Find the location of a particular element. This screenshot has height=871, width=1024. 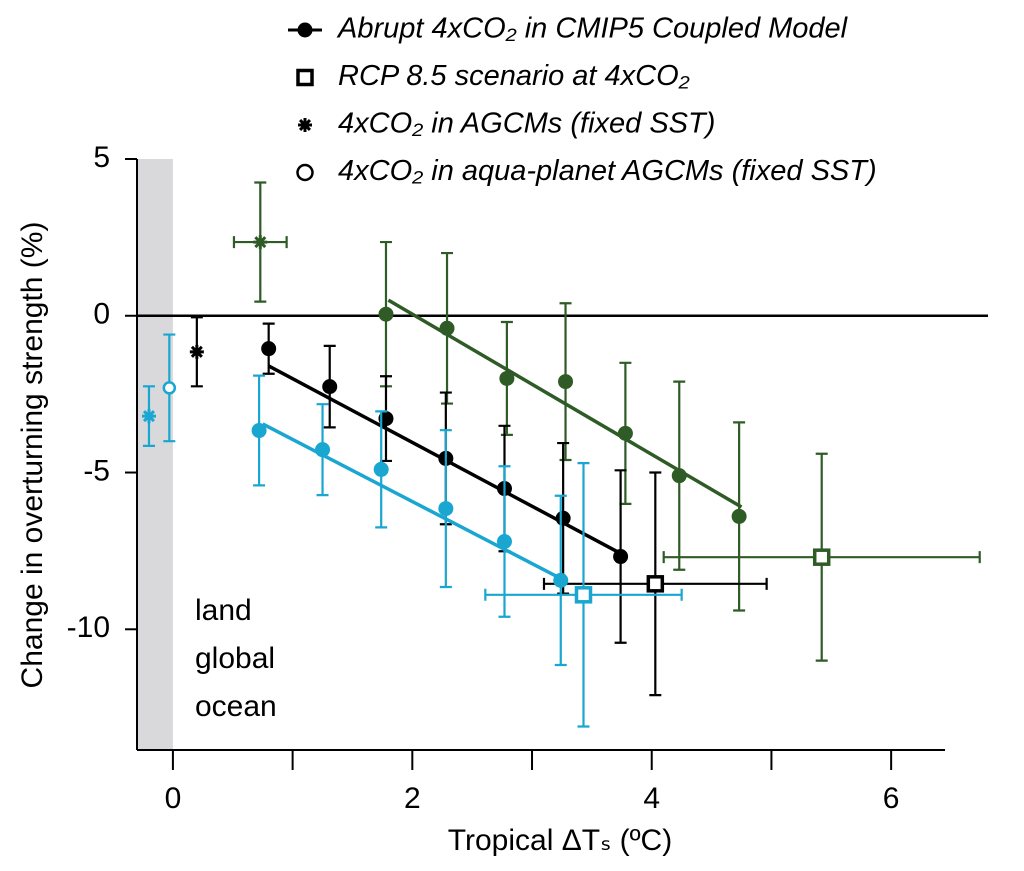

x-axis-label: Tropical ΔTₛ (ºC) is located at coordinates (560, 840).